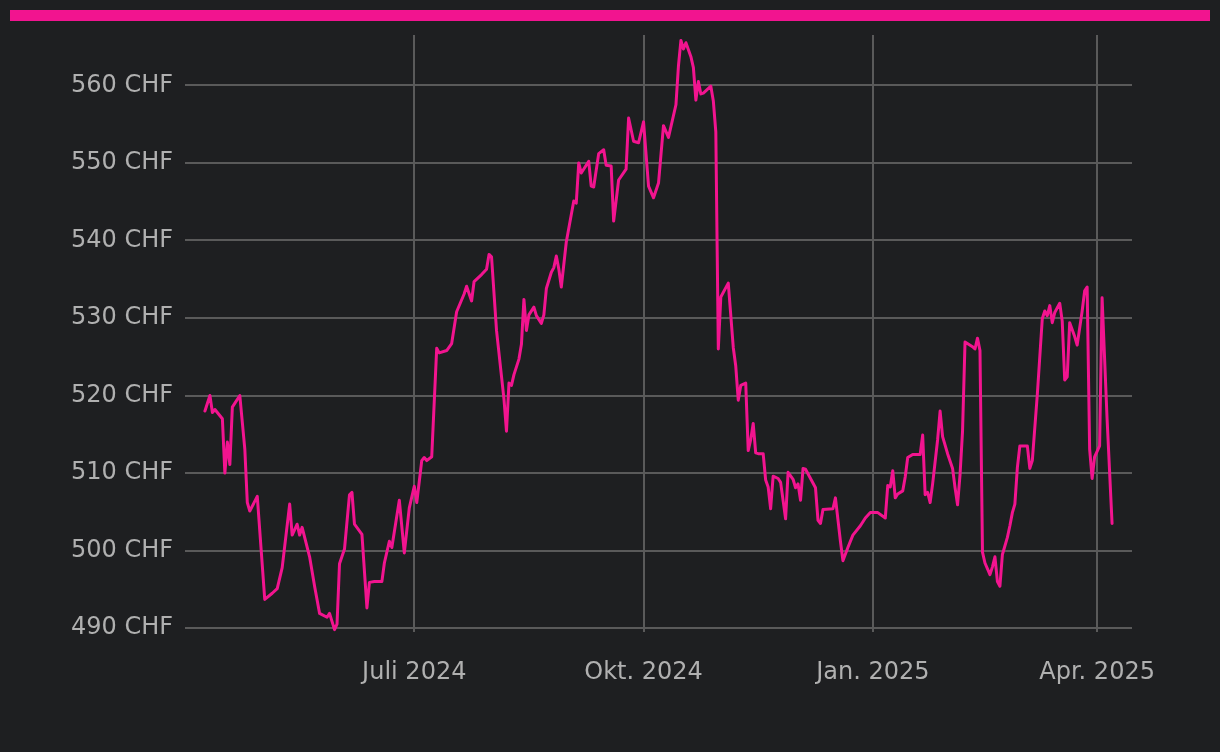 This screenshot has width=1220, height=752. I want to click on y-tick-label: 490 CHF, so click(121, 626).